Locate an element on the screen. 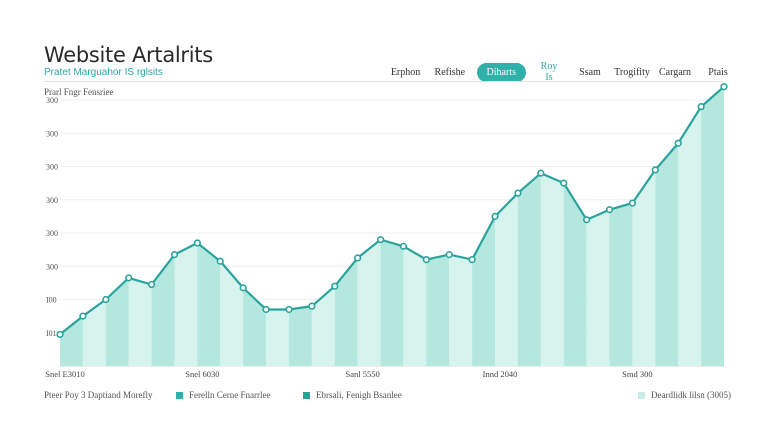  page-subtitle: Pratet Marguahor IS rglsits is located at coordinates (103, 72).